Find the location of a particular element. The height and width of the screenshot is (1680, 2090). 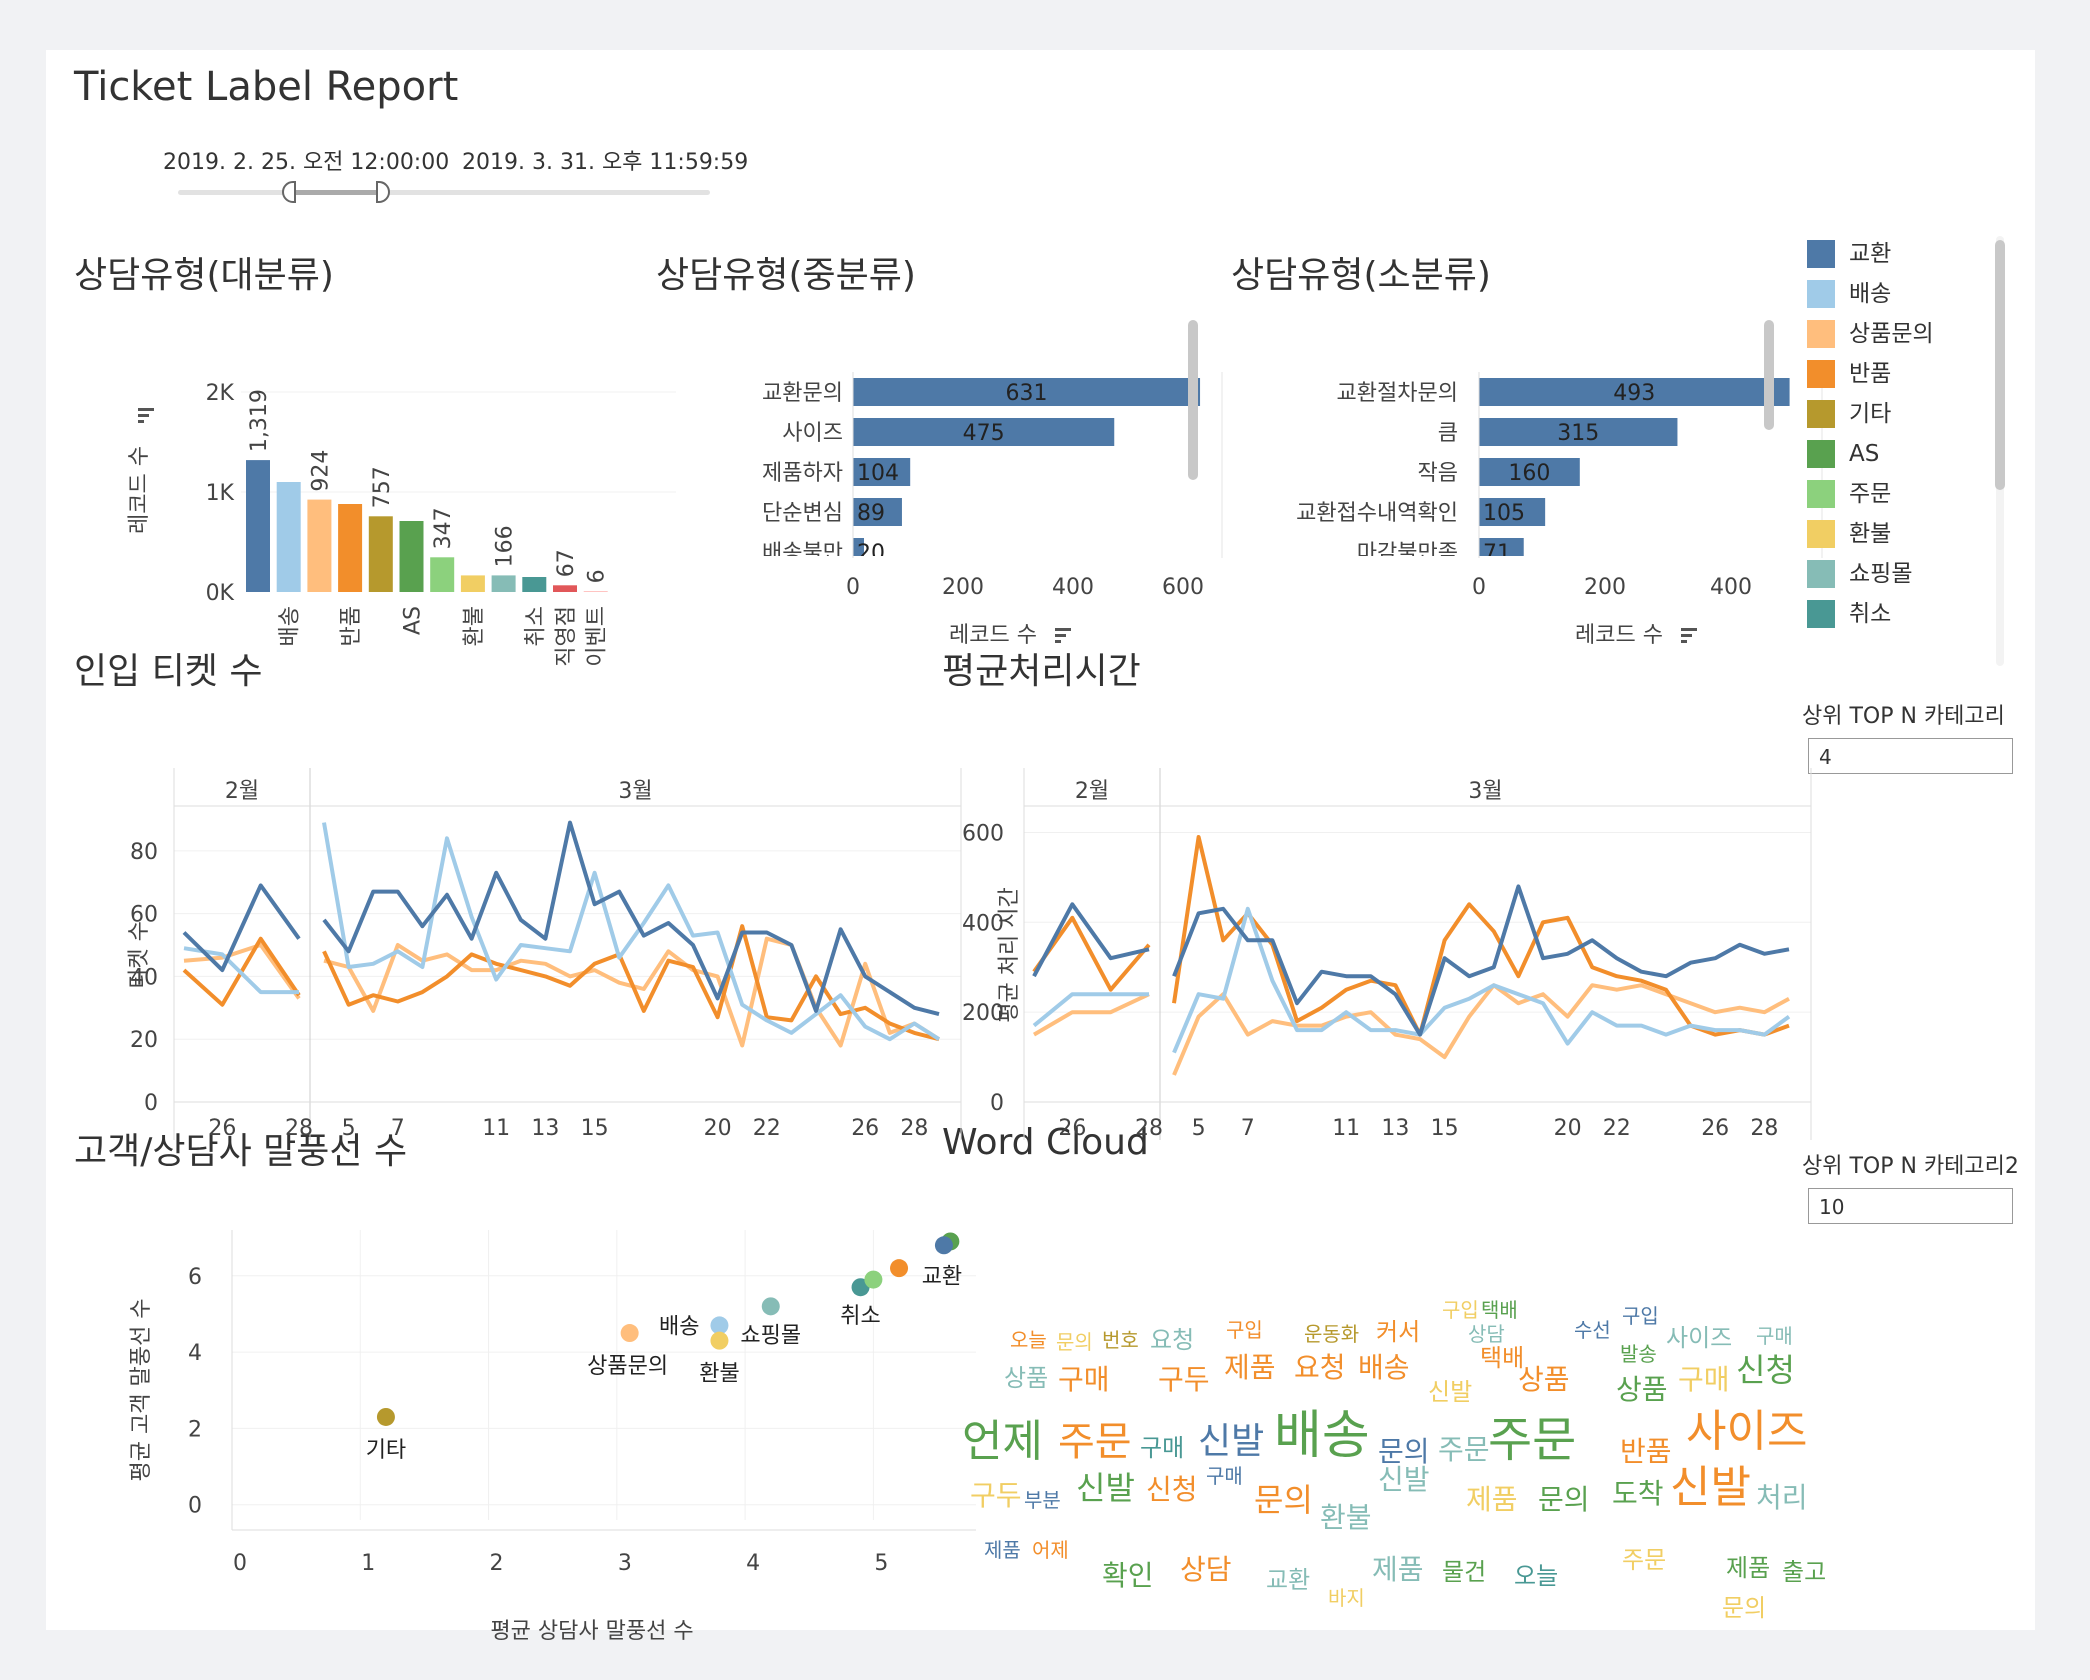

minor-chart-scrollbar is located at coordinates (1769, 375).